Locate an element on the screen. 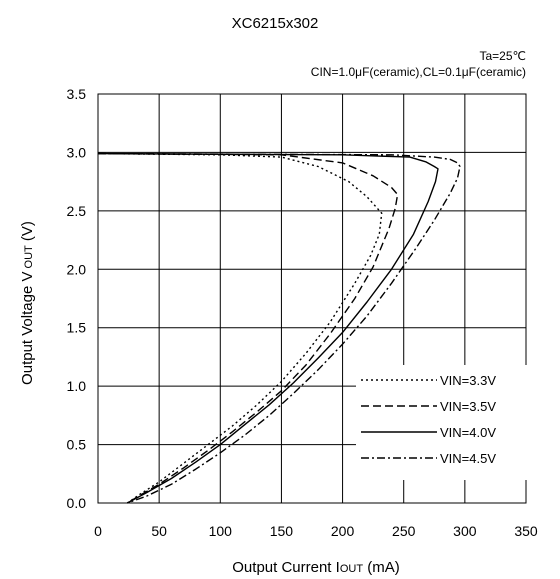 The width and height of the screenshot is (560, 579). y-tick-labels: 0.0 0.5 1.0 1.5 2.0 2.5 3.0 3.5 is located at coordinates (77, 298).